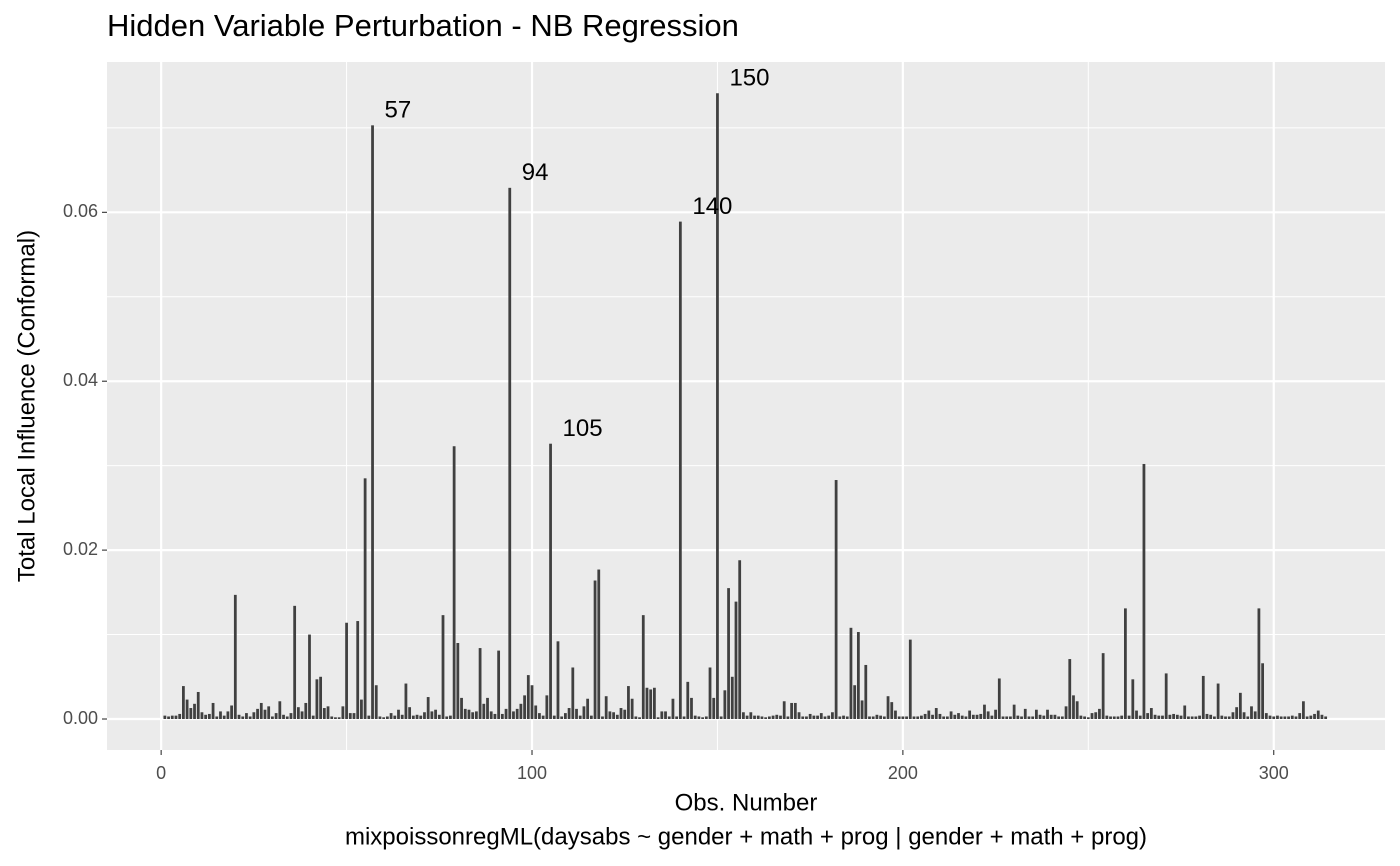 Image resolution: width=1400 pixels, height=866 pixels. Describe the element at coordinates (1274, 773) in the screenshot. I see `x-tick-label: 300` at that location.